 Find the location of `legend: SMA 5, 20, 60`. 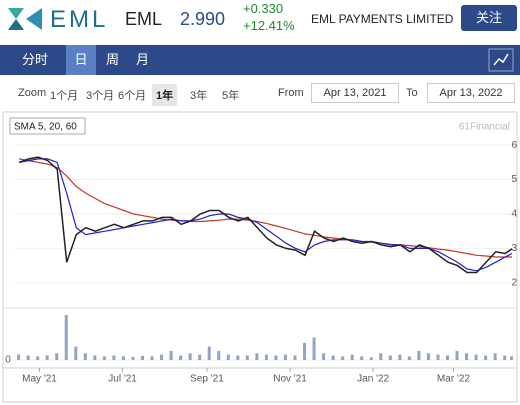

legend: SMA 5, 20, 60 is located at coordinates (45, 127).